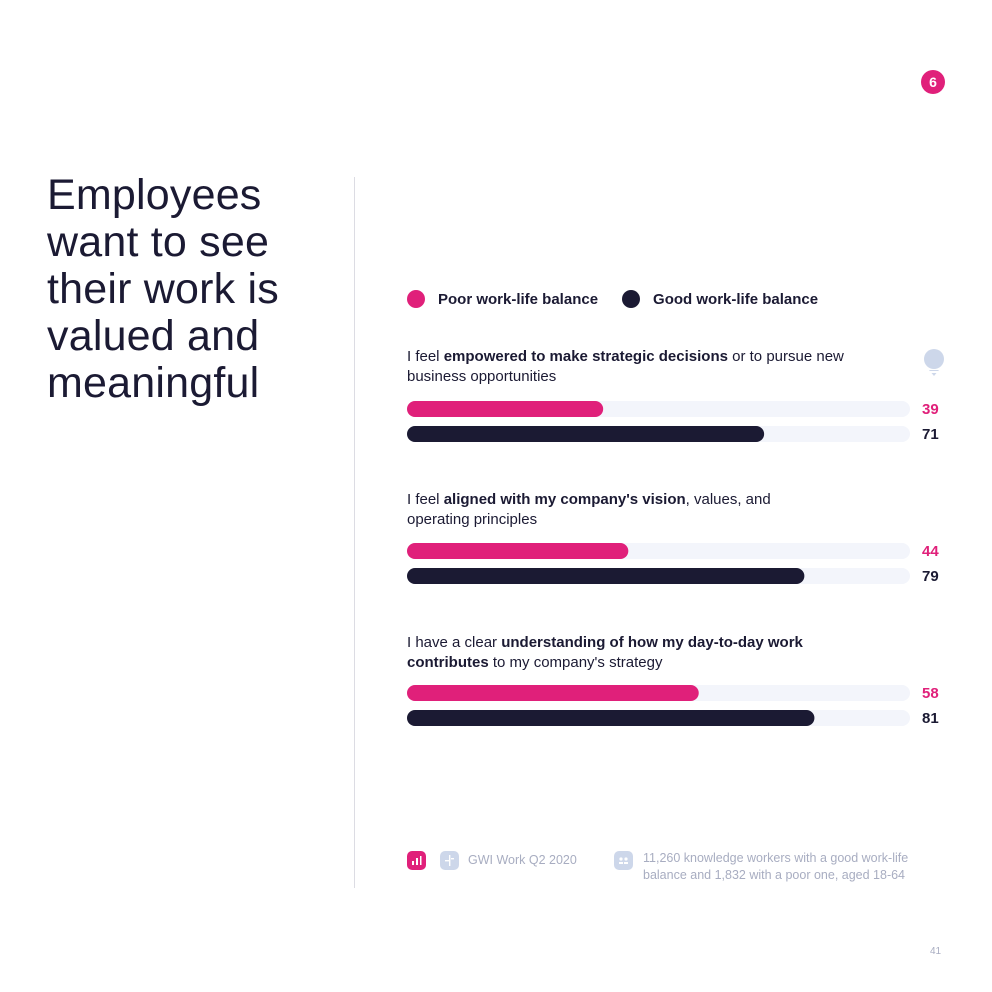  Describe the element at coordinates (522, 860) in the screenshot. I see `source-text: GWI Work Q2 2020` at that location.